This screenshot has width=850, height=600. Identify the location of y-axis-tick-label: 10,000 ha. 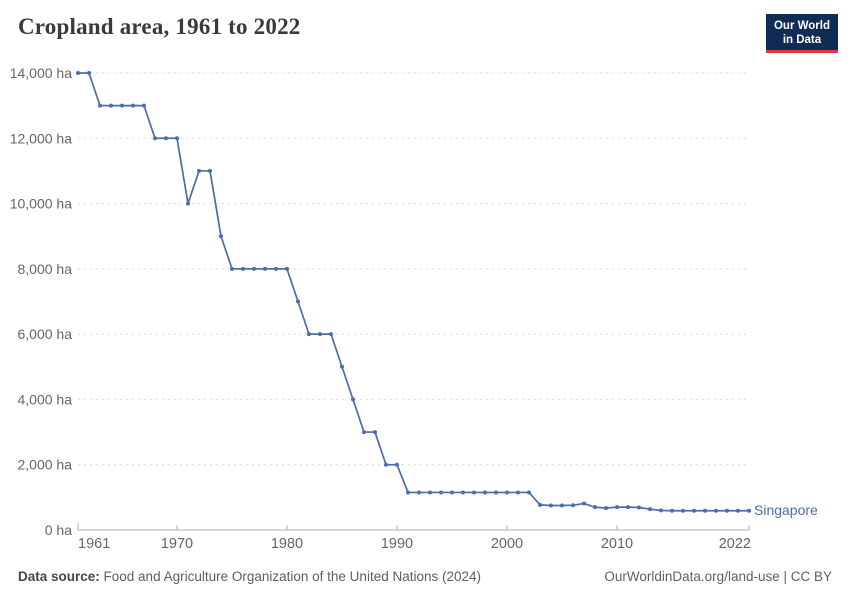
(41, 204).